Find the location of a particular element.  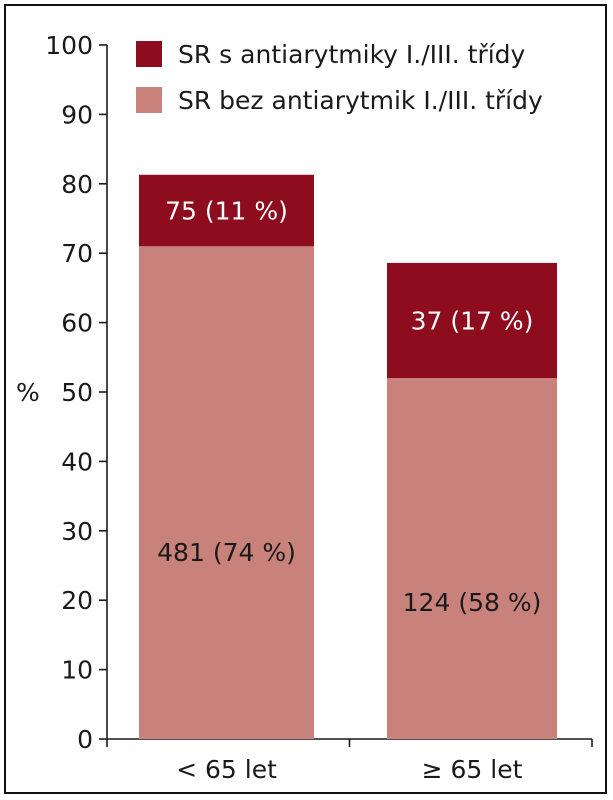

bar-data-label: 75 (11 %) is located at coordinates (226, 211).